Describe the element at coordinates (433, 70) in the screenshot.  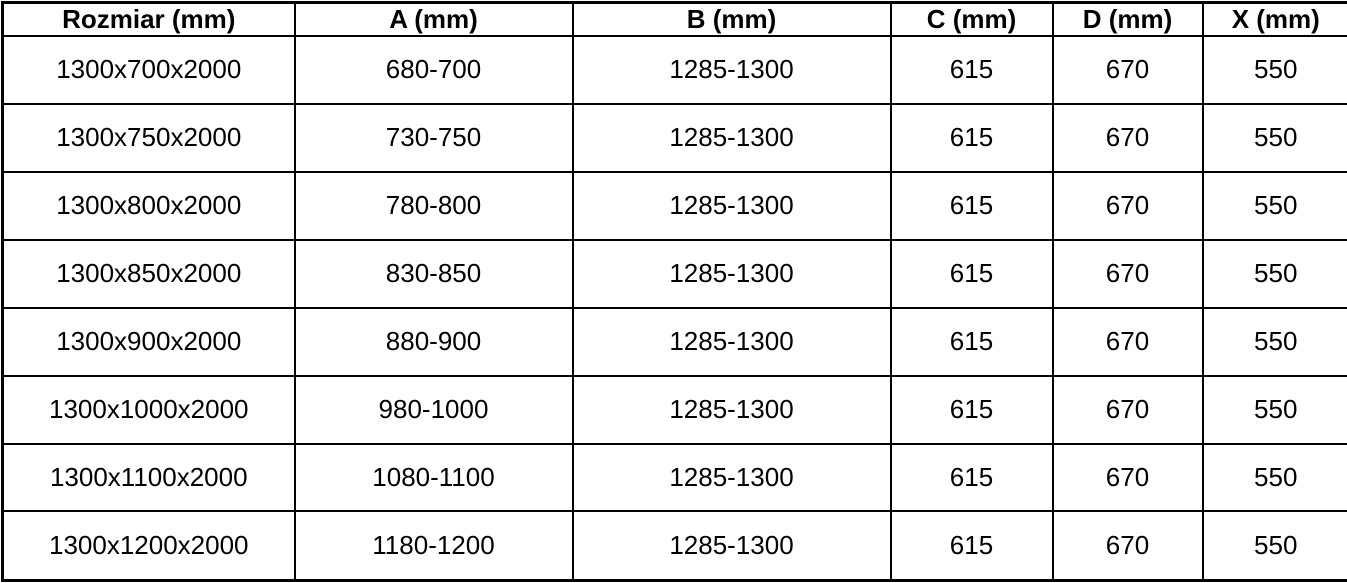
I see `table-cell-a: 680-700` at that location.